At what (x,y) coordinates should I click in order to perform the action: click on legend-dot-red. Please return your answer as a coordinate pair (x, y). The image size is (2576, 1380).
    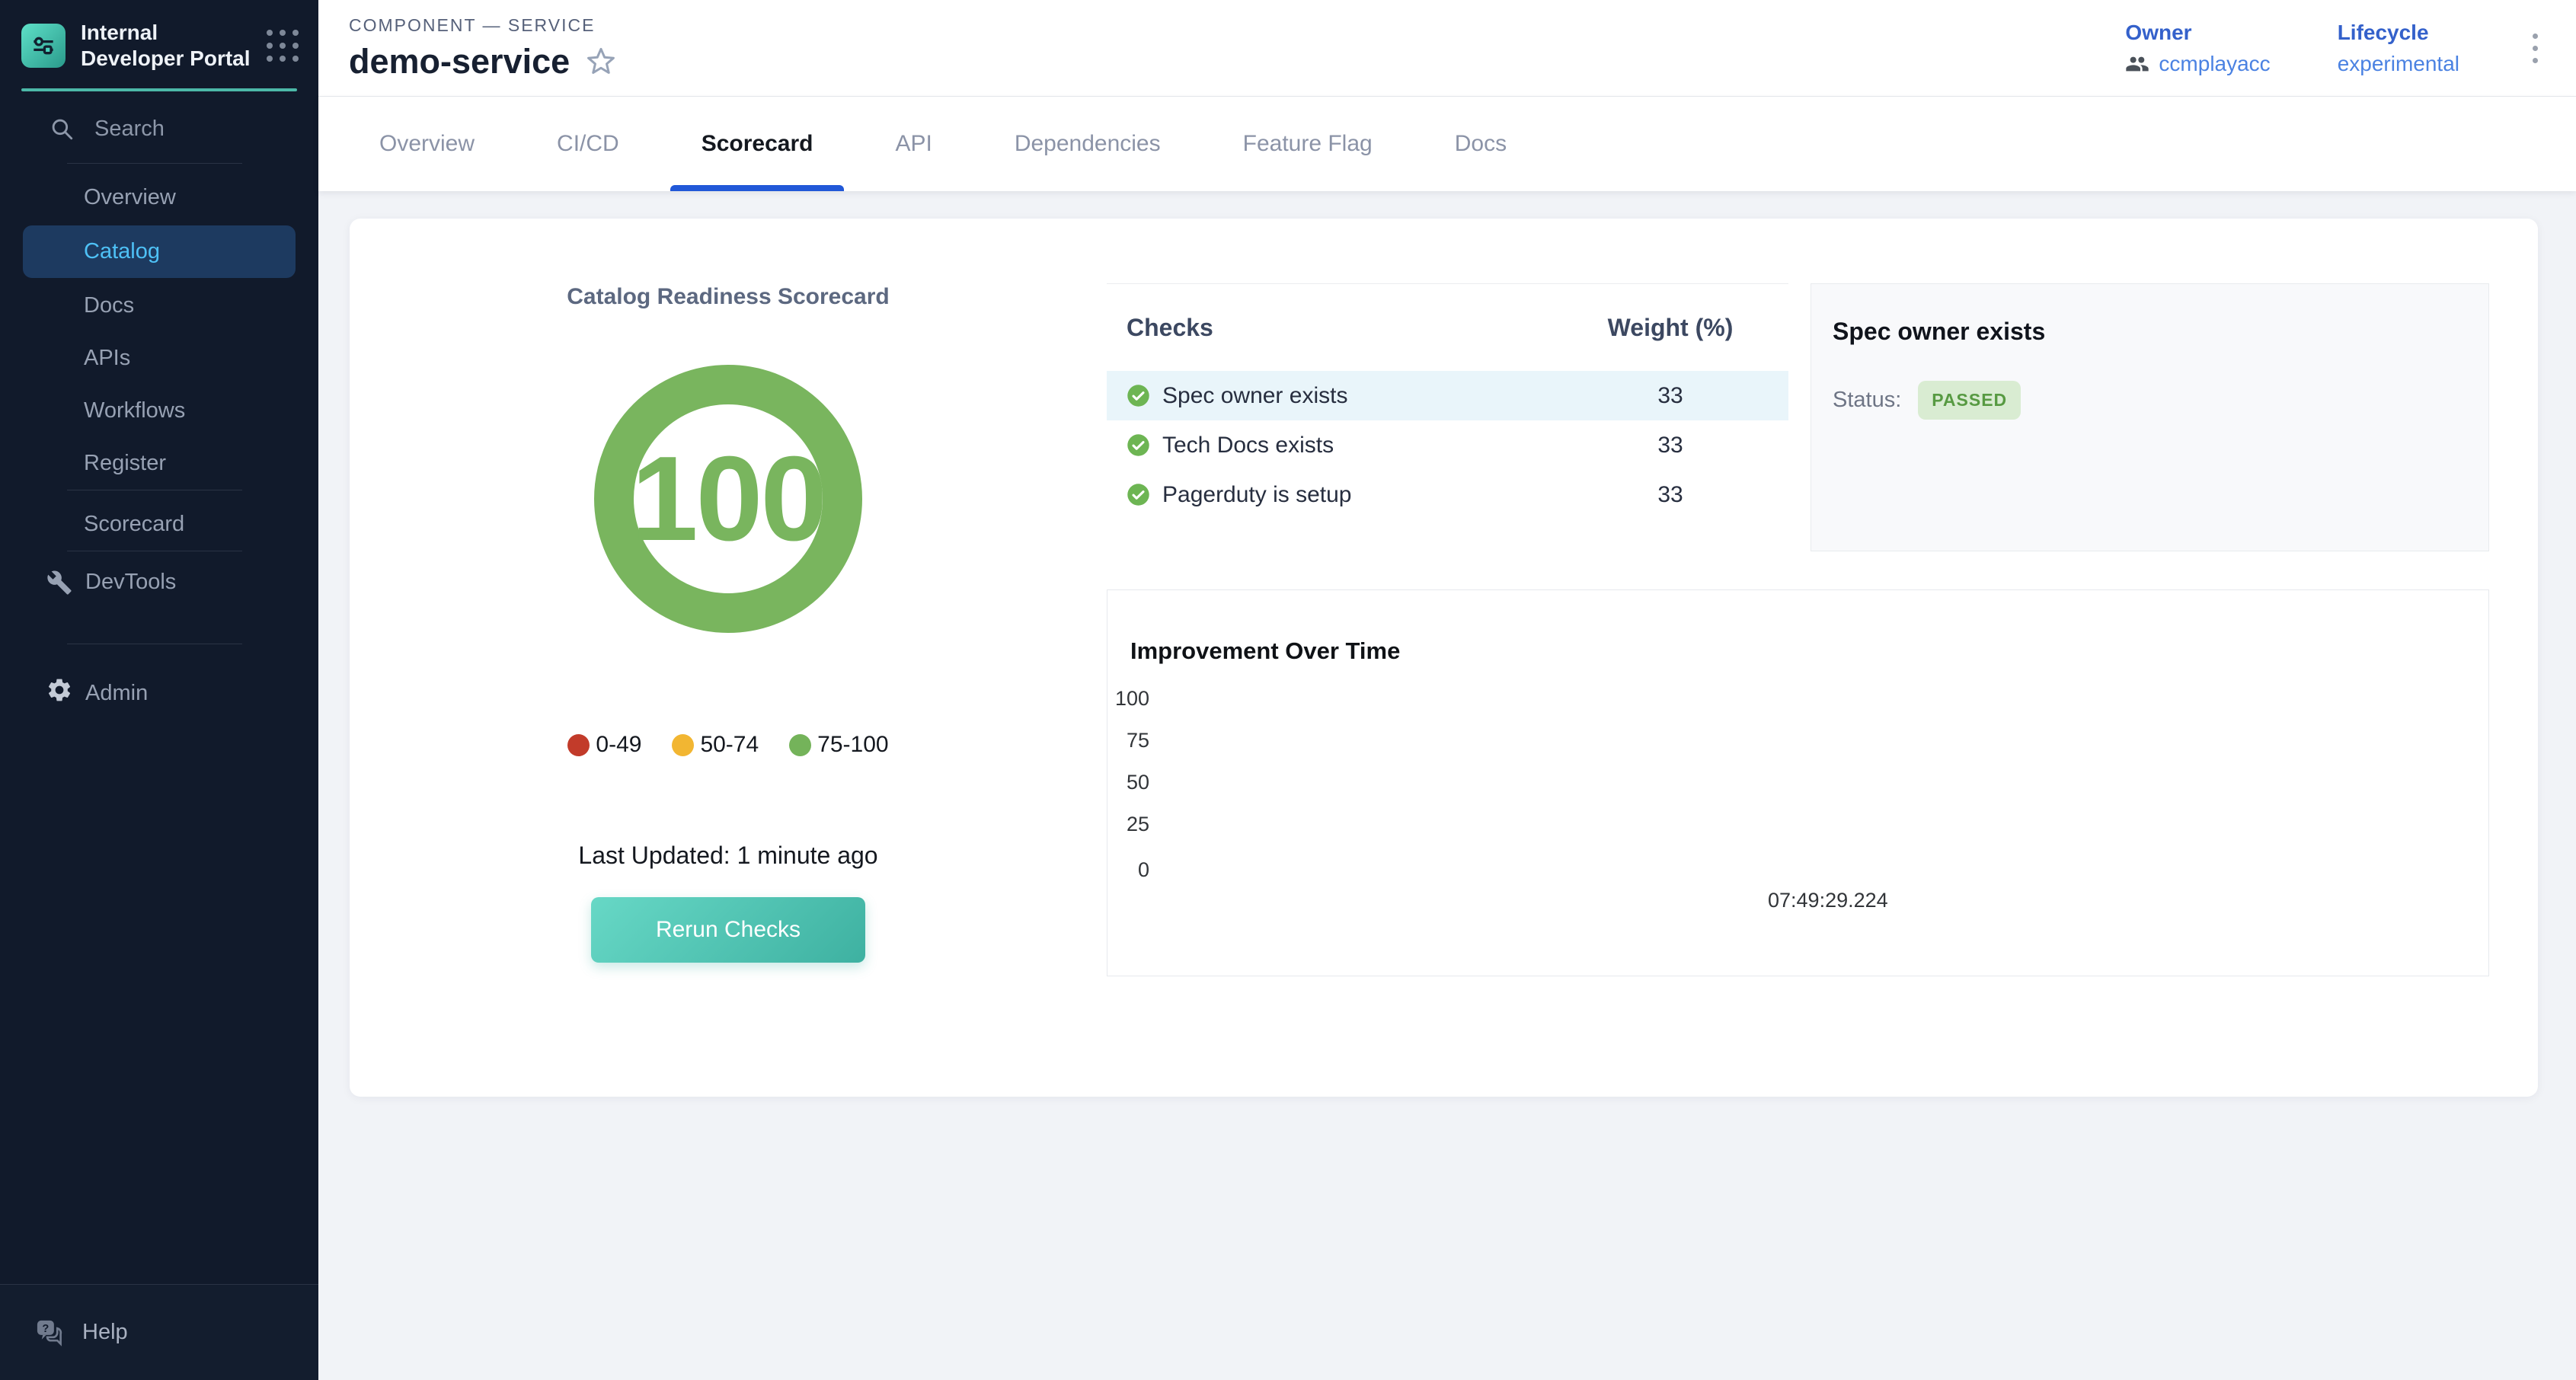
    Looking at the image, I should click on (578, 744).